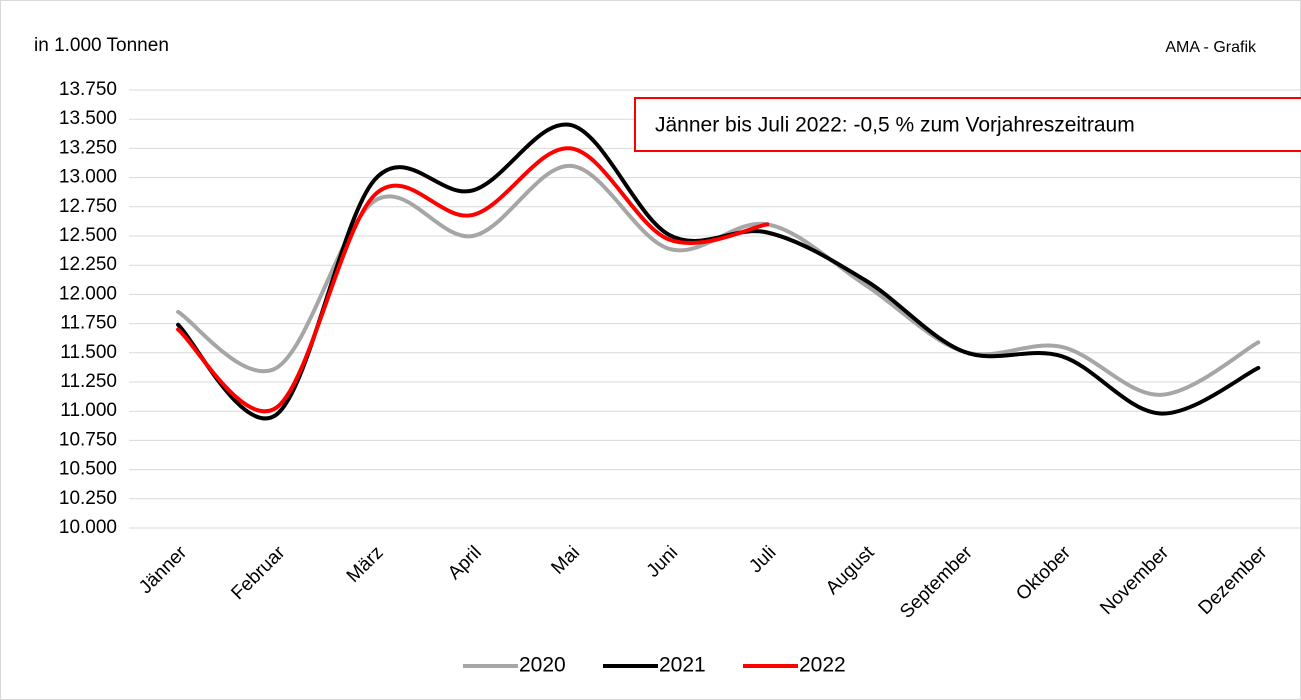 Image resolution: width=1301 pixels, height=700 pixels. What do you see at coordinates (88, 147) in the screenshot?
I see `y-tick-label: 13.250` at bounding box center [88, 147].